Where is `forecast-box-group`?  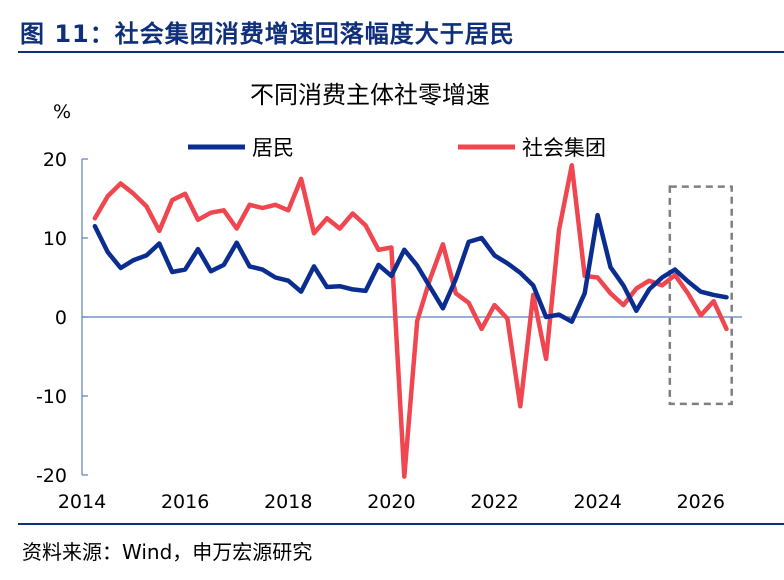
forecast-box-group is located at coordinates (700, 295).